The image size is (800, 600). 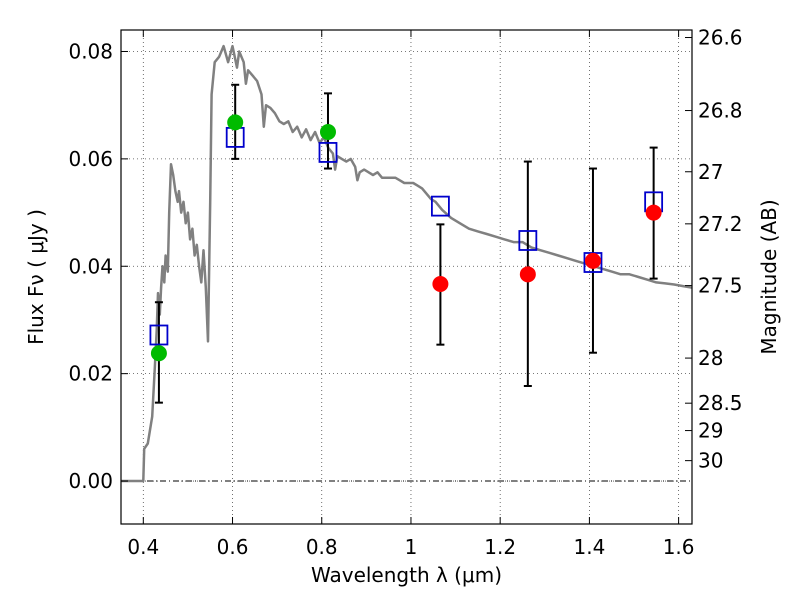 I want to click on x-tick-label-2: 0.8, so click(x=322, y=547).